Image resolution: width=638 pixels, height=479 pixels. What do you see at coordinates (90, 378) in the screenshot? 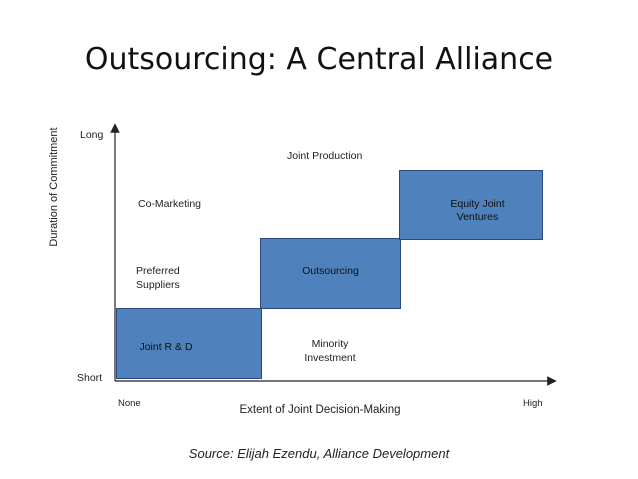
I see `y-axis-bottom-label: Short` at bounding box center [90, 378].